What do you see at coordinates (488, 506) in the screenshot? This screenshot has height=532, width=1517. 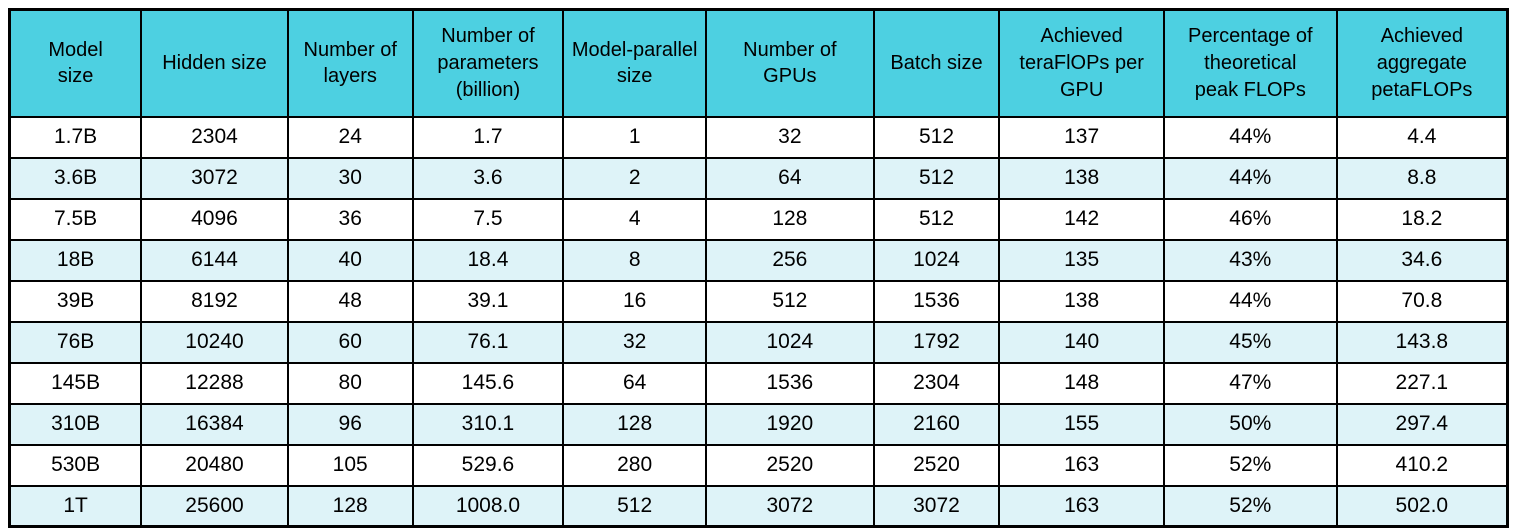 I see `table-cell: 1008.0` at bounding box center [488, 506].